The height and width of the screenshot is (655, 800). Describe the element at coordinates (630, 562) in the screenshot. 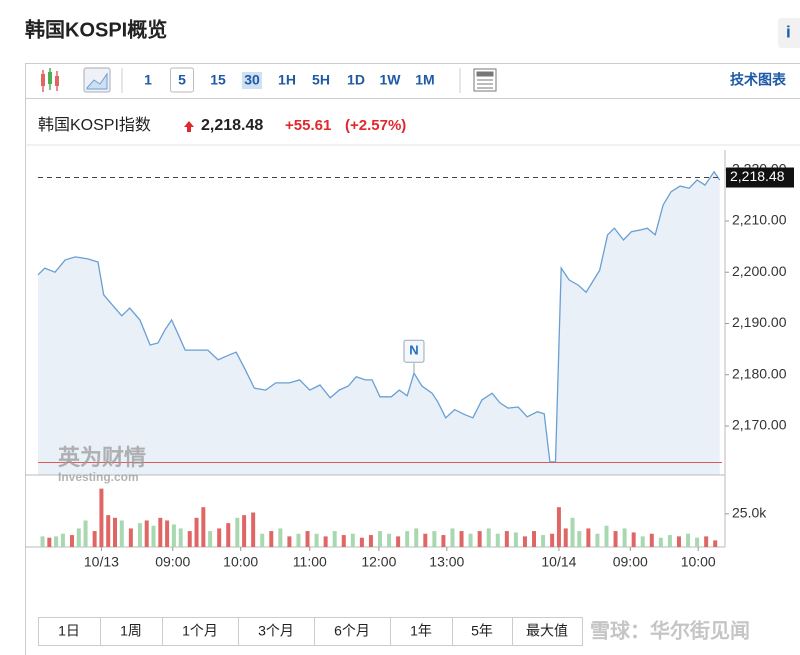

I see `x-tick-label: 09:00` at that location.